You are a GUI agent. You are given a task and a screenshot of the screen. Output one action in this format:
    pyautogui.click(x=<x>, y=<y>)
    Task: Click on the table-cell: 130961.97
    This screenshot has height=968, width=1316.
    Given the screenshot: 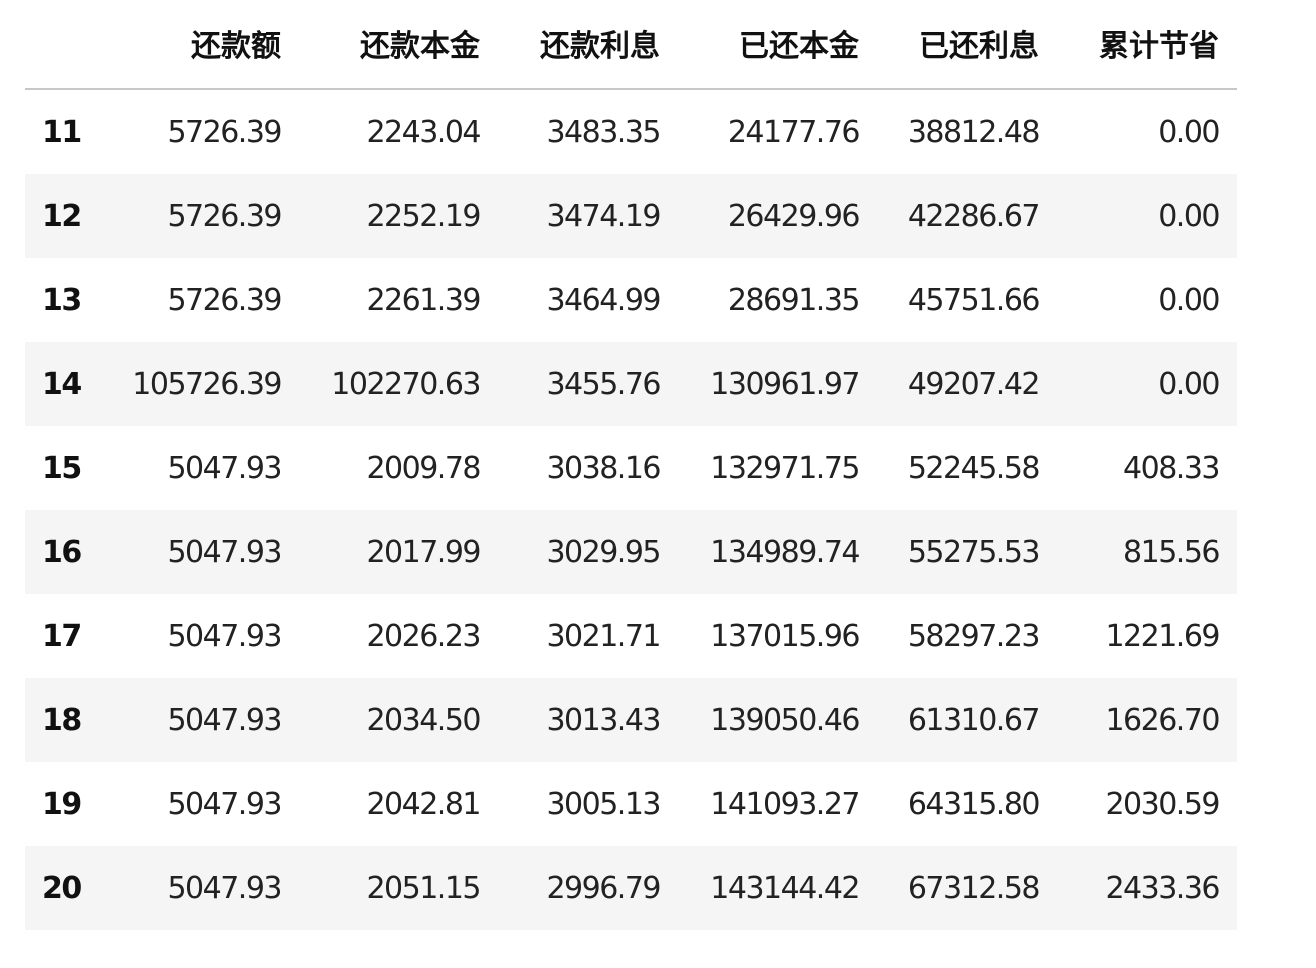 What is the action you would take?
    pyautogui.click(x=785, y=384)
    